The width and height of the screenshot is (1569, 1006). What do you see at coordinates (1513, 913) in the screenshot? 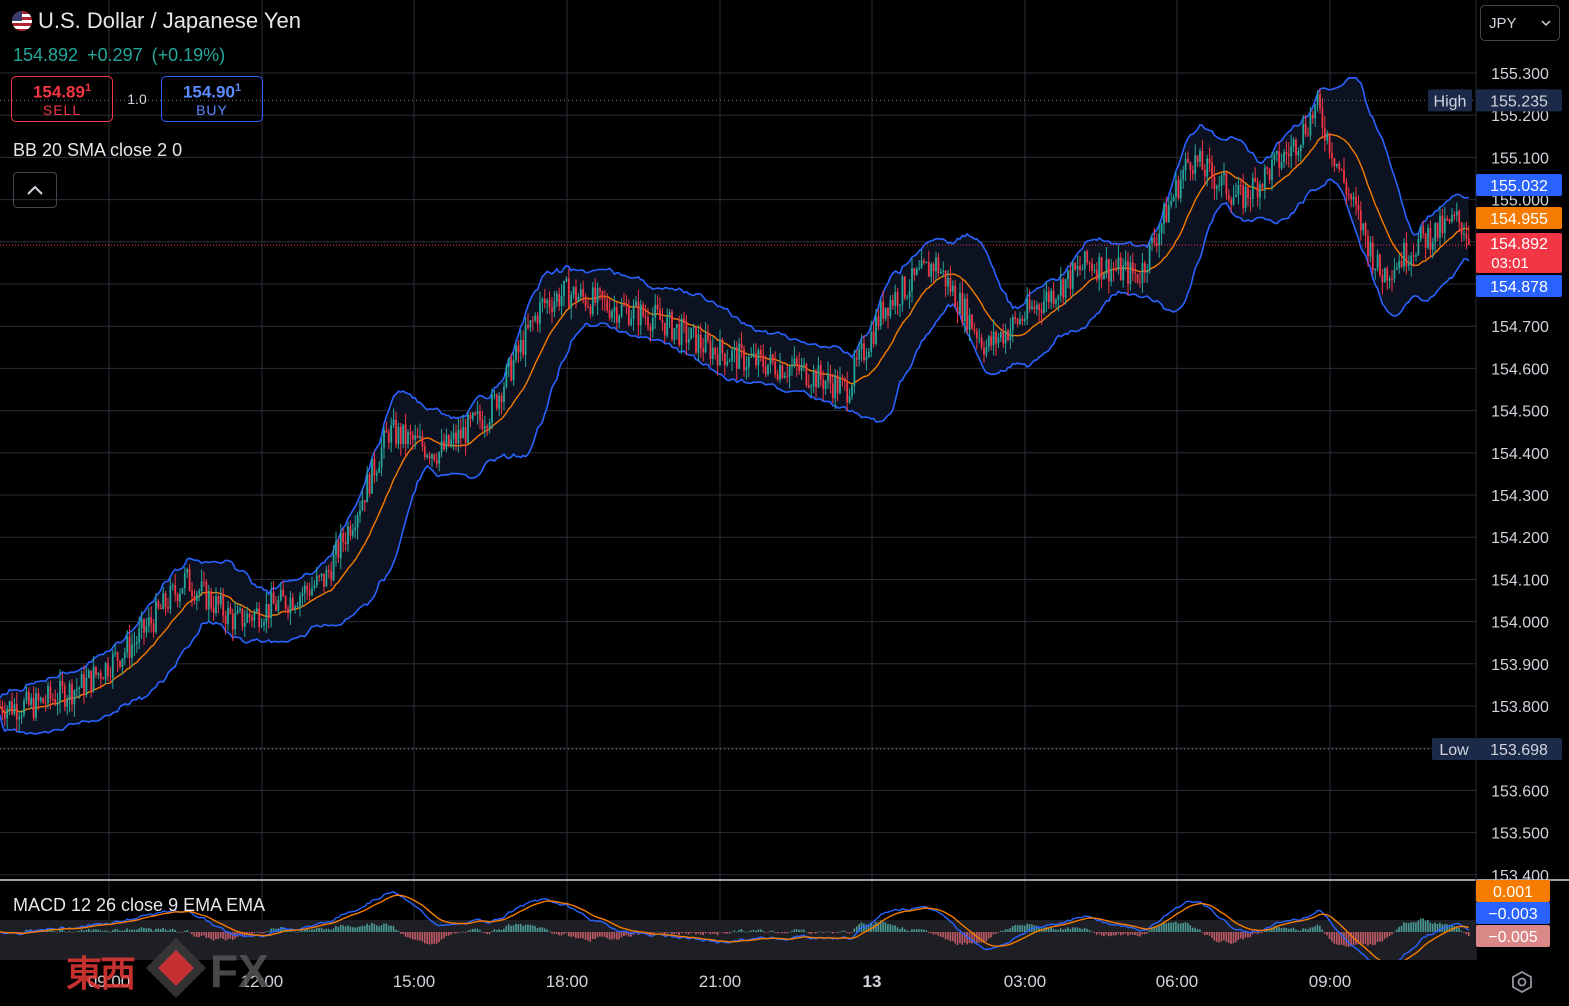
I see `macd-value-tag-bg` at bounding box center [1513, 913].